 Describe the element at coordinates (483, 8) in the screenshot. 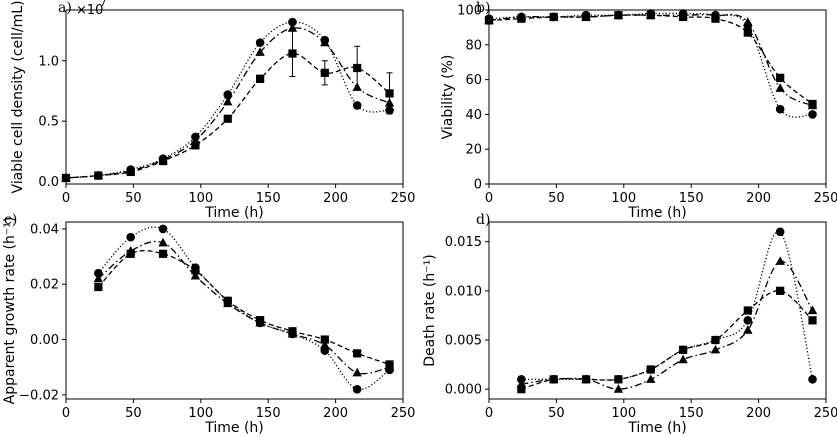

I see `panel-letter: b)` at that location.